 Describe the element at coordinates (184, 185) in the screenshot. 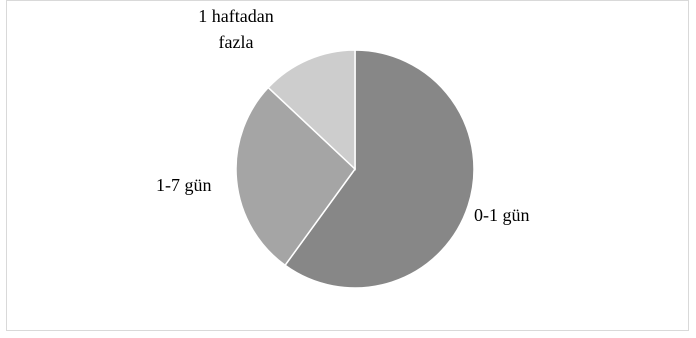

I see `slice-label-1-7-gun: 1-7 gün` at that location.